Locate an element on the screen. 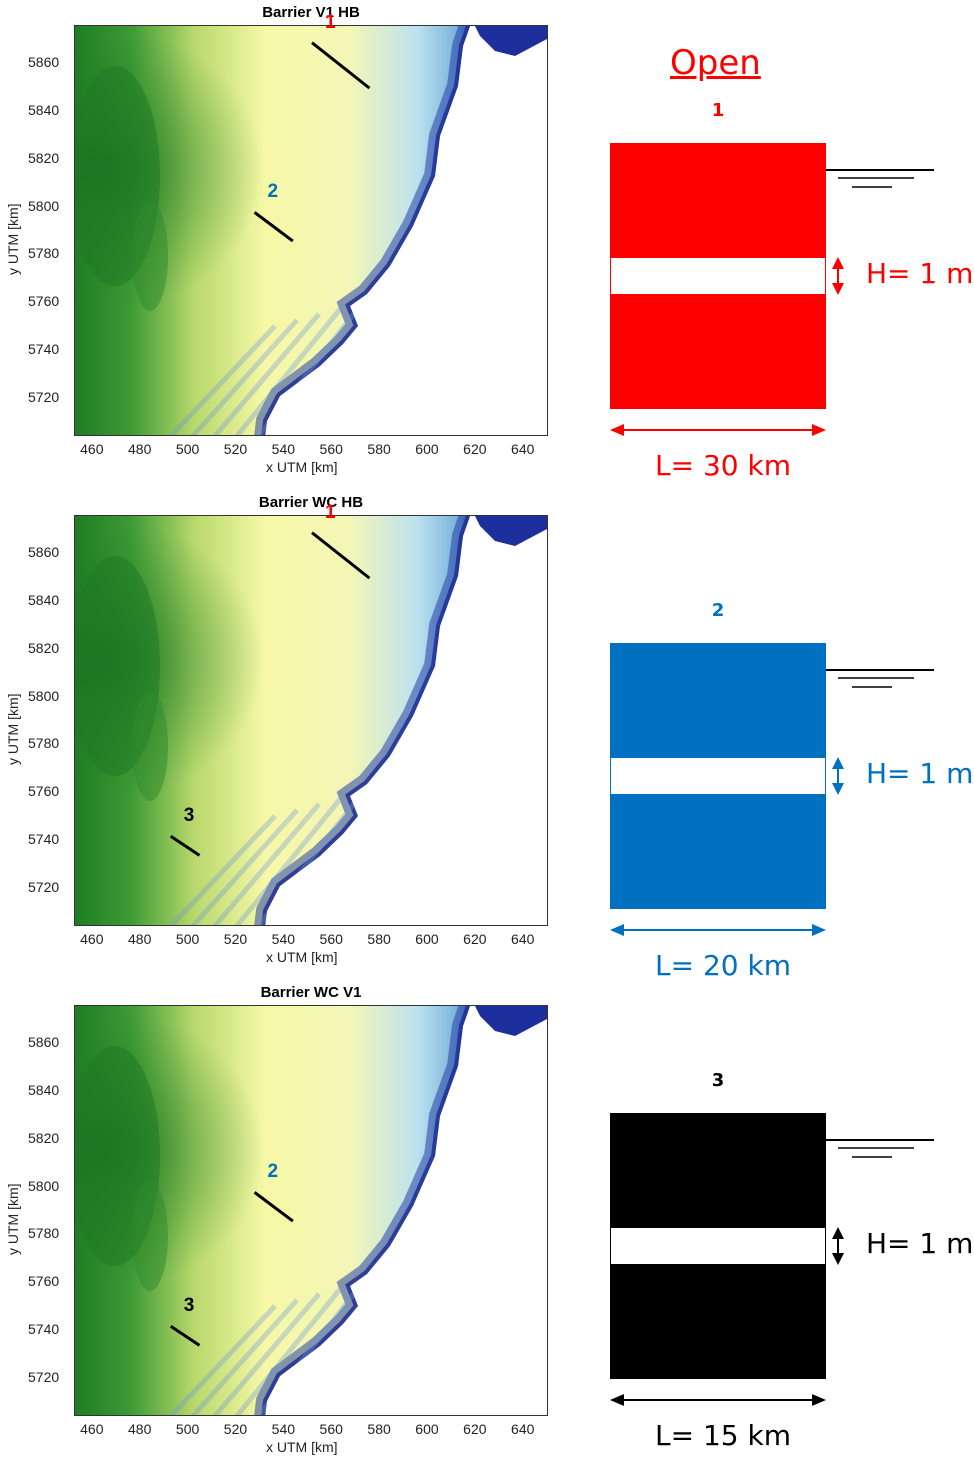  barrier-length-label: L= 20 km is located at coordinates (723, 965).